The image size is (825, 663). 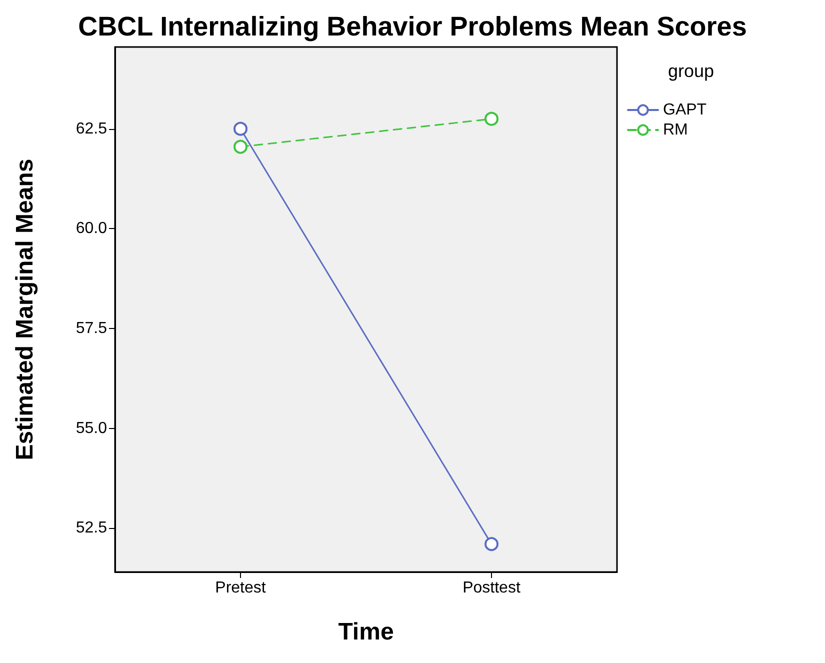 What do you see at coordinates (240, 588) in the screenshot?
I see `x-tick-label: Pretest` at bounding box center [240, 588].